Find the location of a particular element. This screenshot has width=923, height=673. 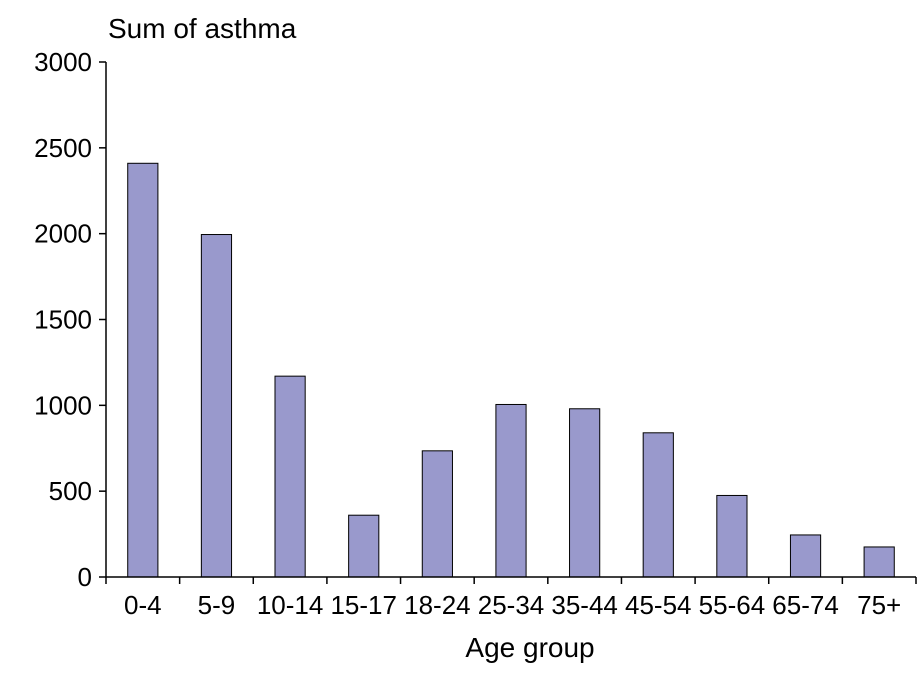

x-tick-label: 0-4 is located at coordinates (143, 605).